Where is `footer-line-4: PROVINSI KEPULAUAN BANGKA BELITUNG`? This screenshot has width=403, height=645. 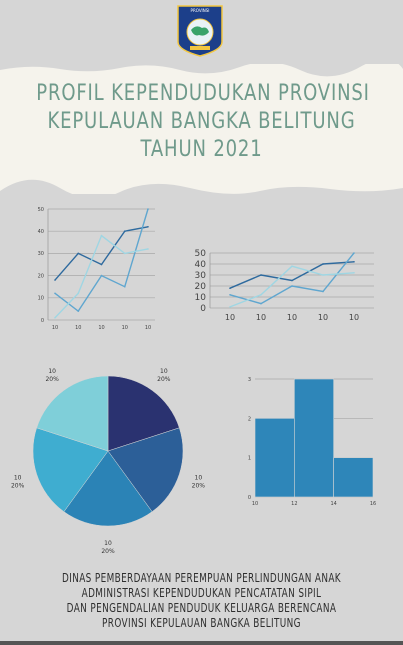
footer-line-4: PROVINSI KEPULAUAN BANGKA BELITUNG is located at coordinates (201, 623).